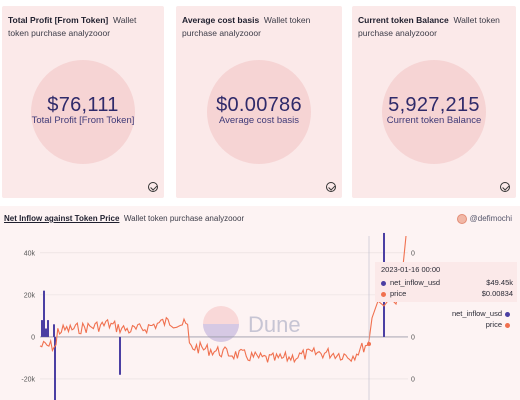  What do you see at coordinates (33, 337) in the screenshot?
I see `y-tick-label: 0` at bounding box center [33, 337].